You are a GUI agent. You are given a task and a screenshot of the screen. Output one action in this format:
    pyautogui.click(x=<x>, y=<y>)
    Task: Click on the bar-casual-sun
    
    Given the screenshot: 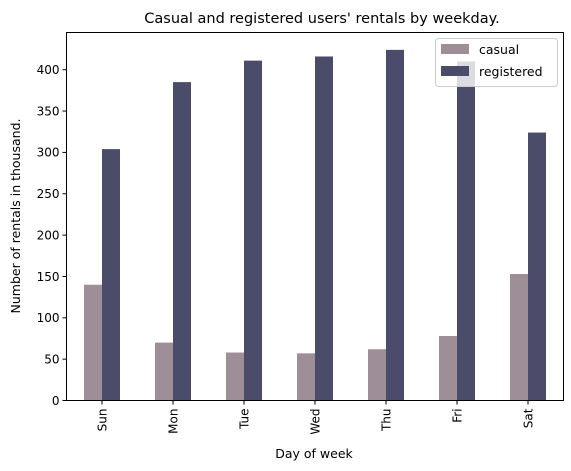 What is the action you would take?
    pyautogui.click(x=93, y=342)
    